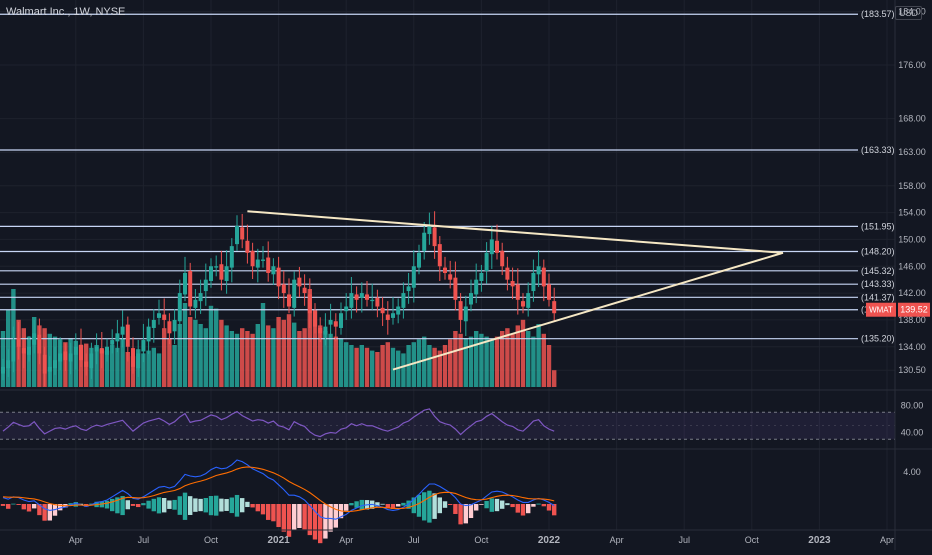 The width and height of the screenshot is (932, 555). I want to click on x-tick-label: Jul, so click(684, 540).